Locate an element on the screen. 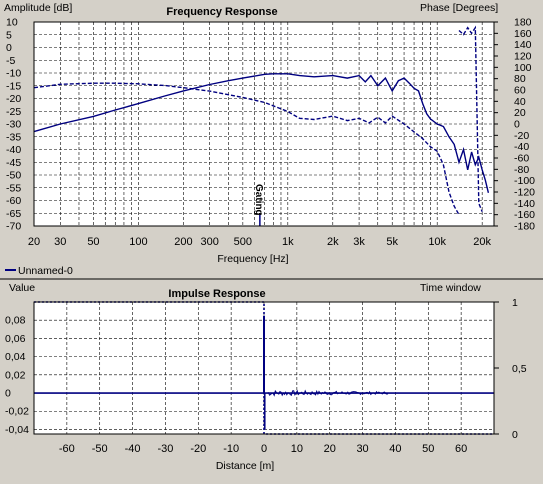 The width and height of the screenshot is (543, 484). x-tick-label: 1k is located at coordinates (288, 242).